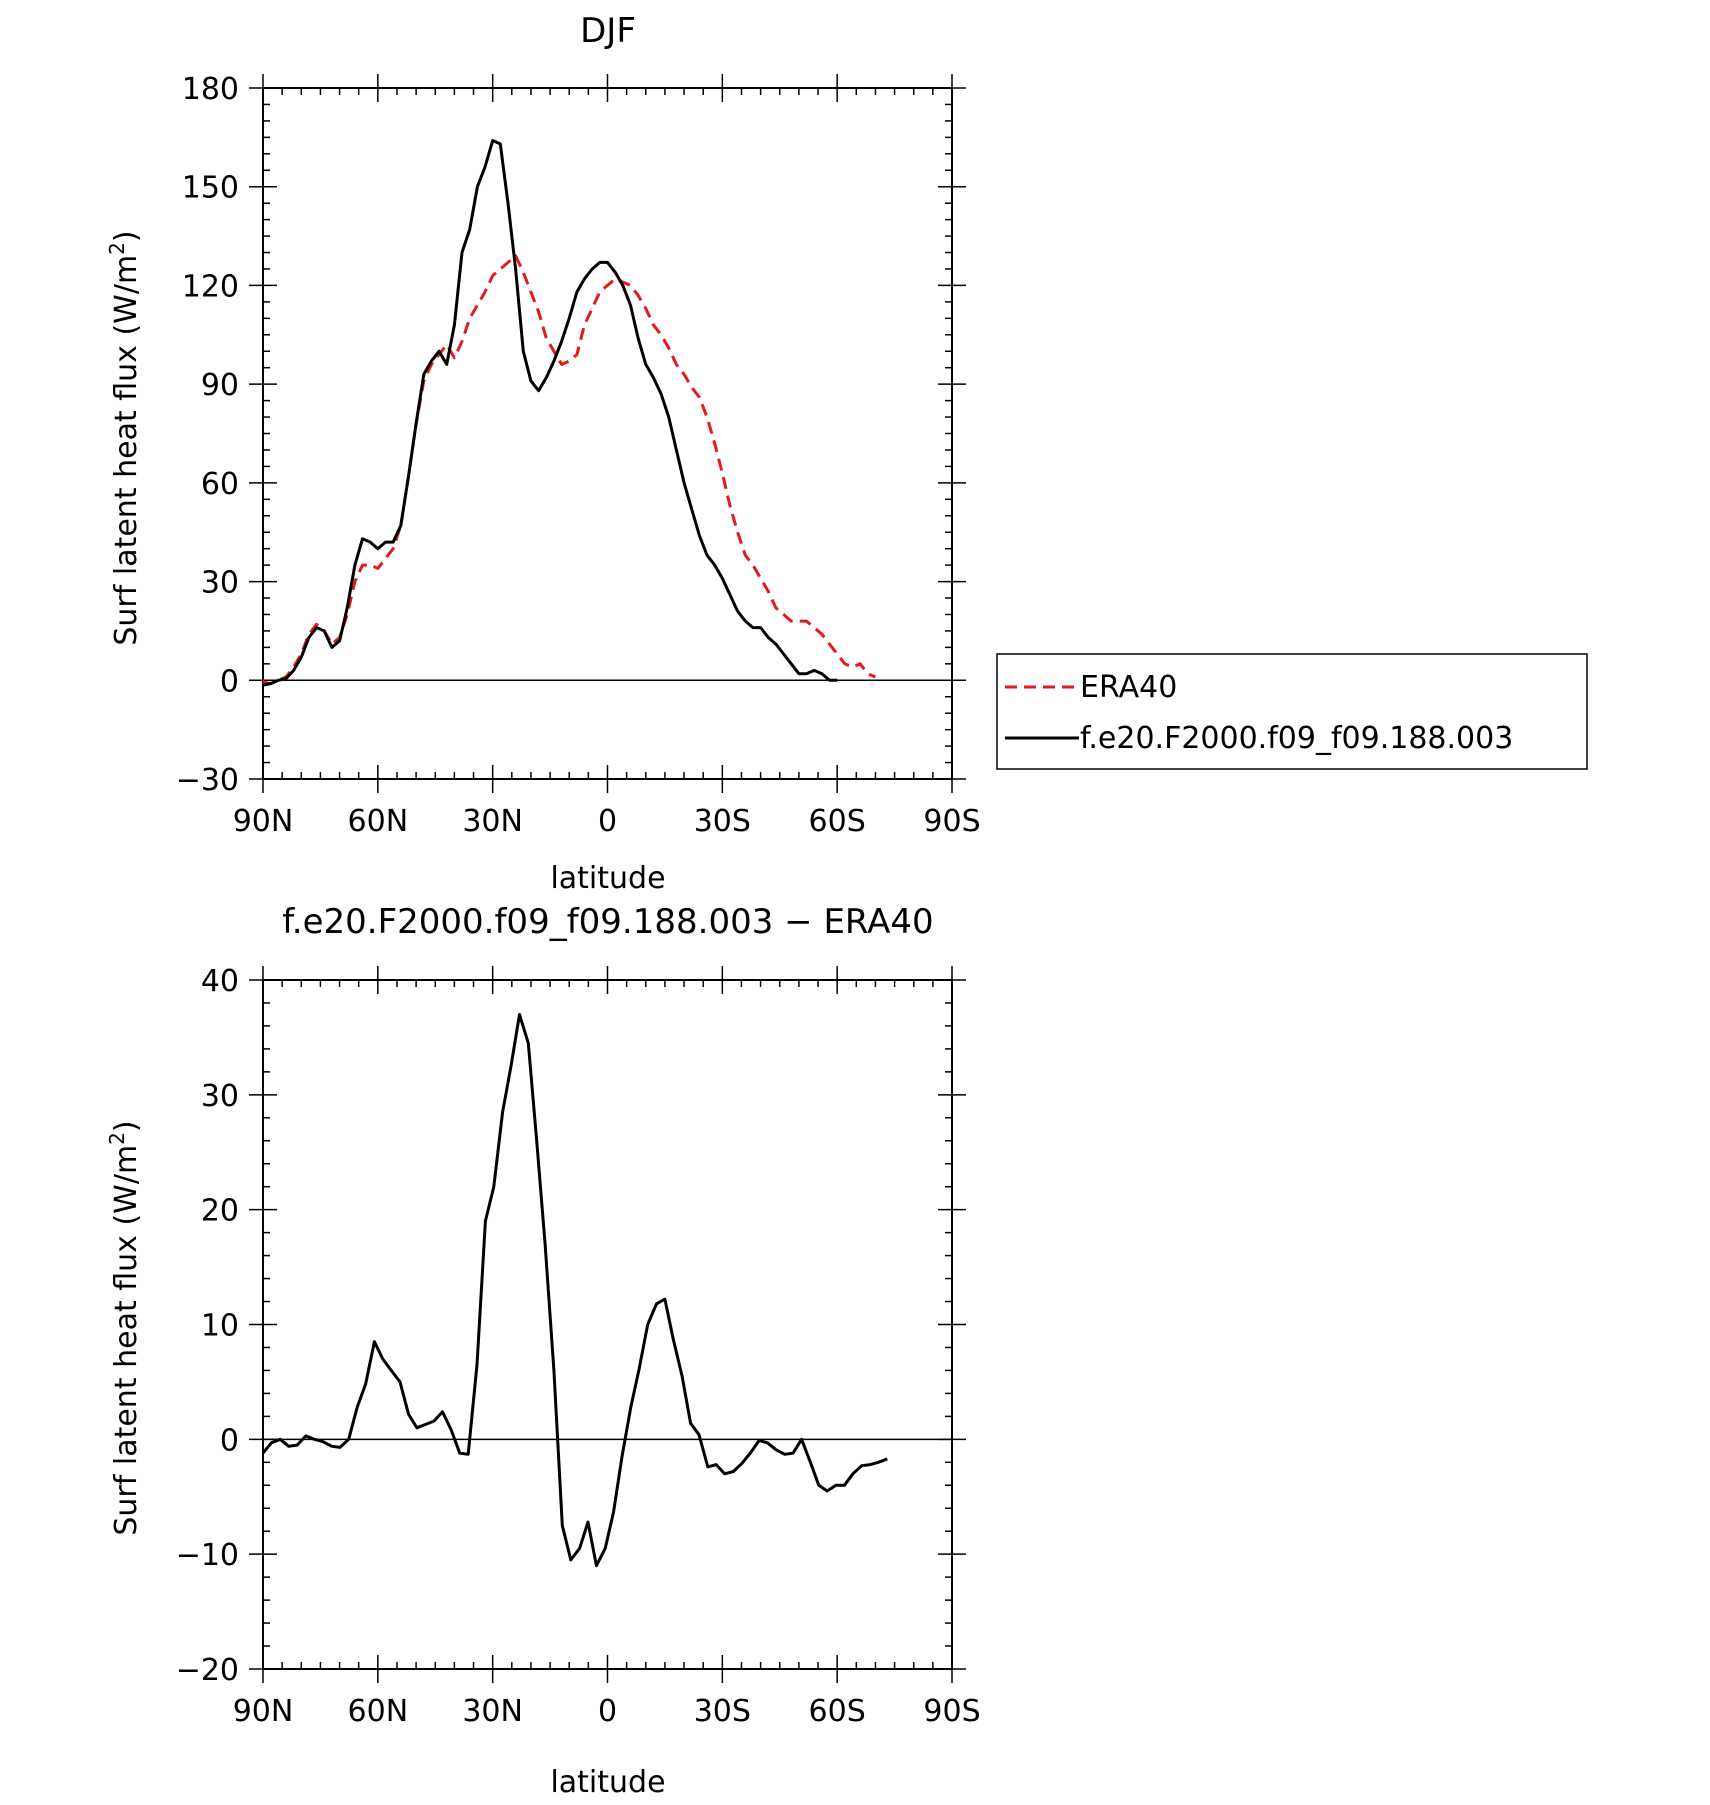 The image size is (1710, 1805). I want to click on bottom-panel-y-axis-label: Surf latent heat flux (W/m2), so click(124, 1327).